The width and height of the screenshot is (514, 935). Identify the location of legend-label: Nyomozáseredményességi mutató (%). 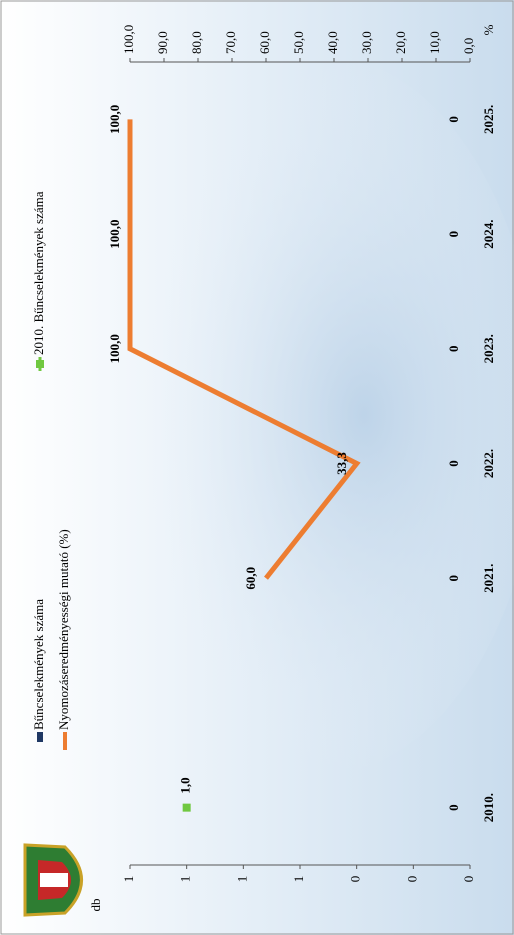
(63, 629).